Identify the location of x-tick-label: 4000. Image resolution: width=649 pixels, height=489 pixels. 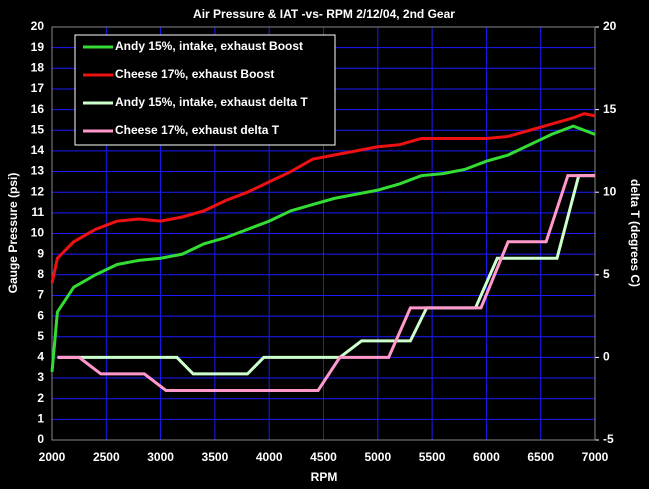
(269, 457).